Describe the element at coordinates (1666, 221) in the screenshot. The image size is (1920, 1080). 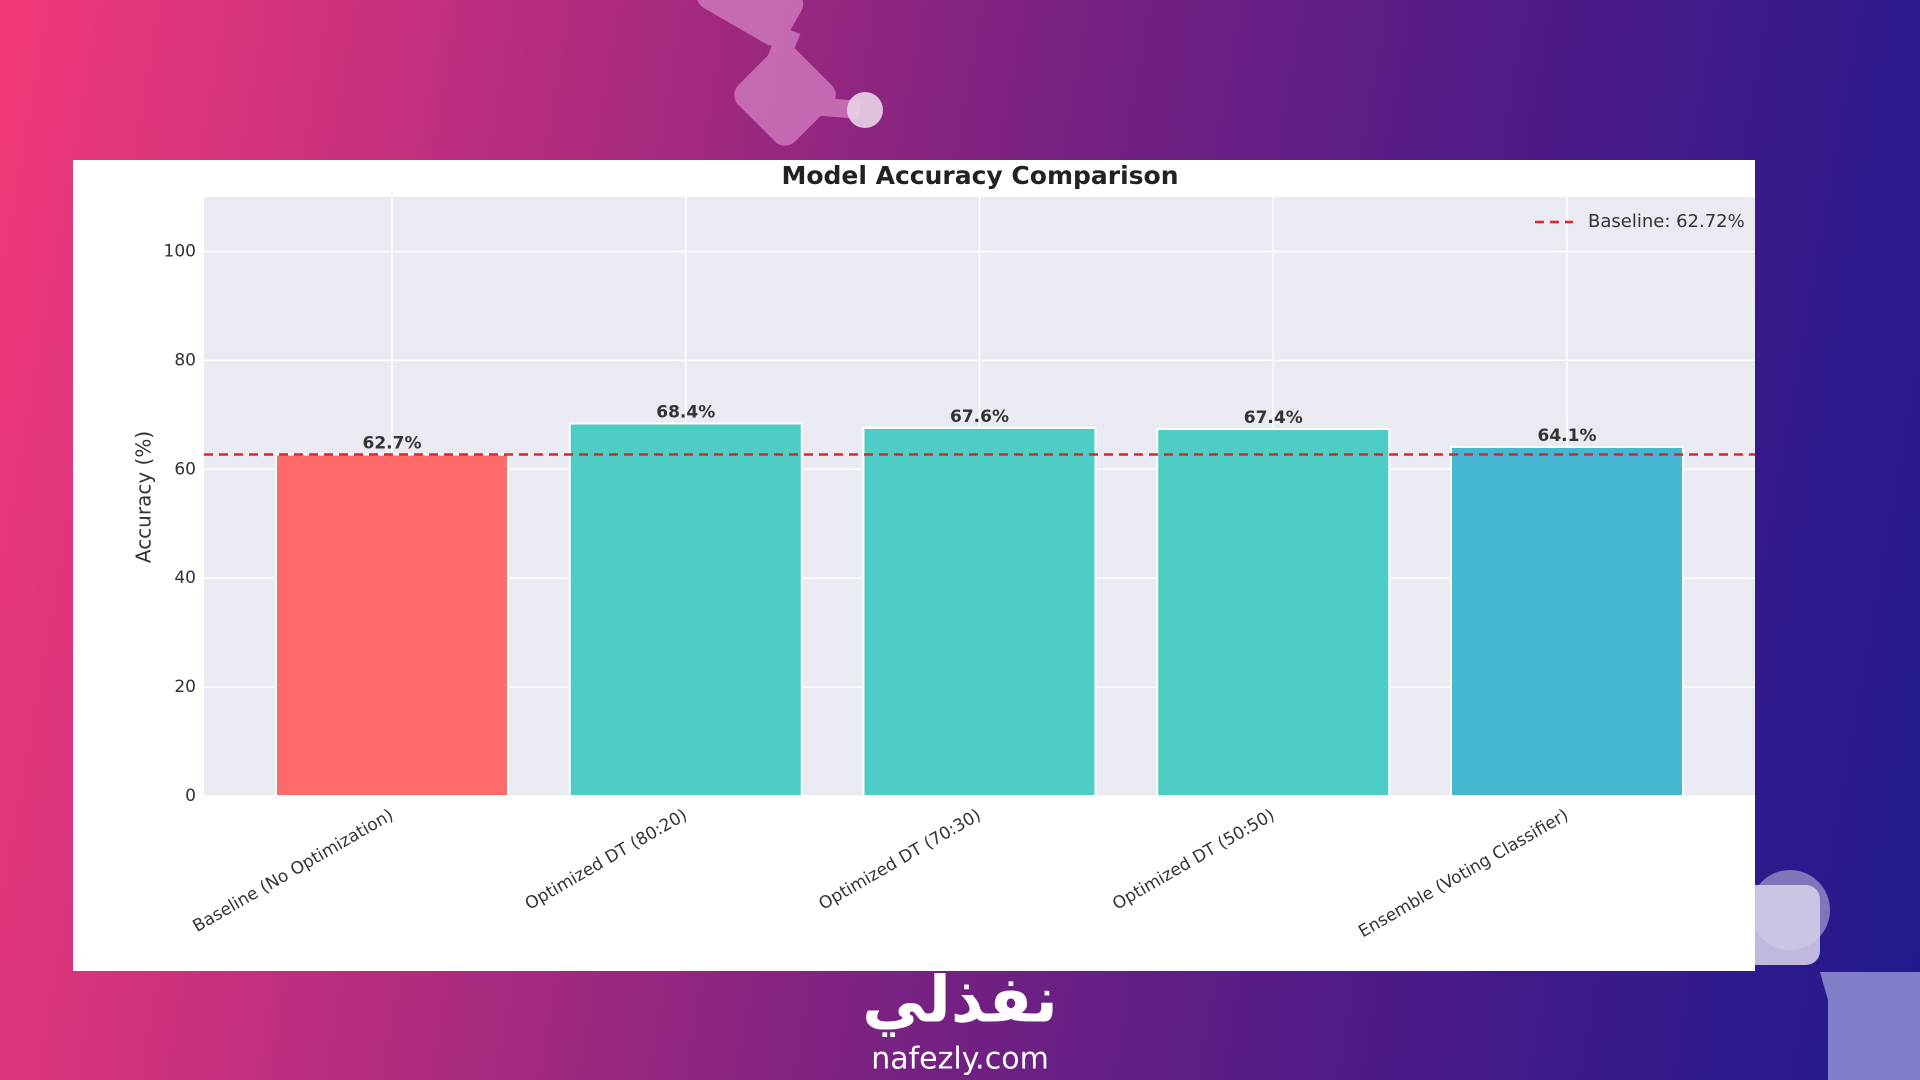
I see `legend-label: Baseline: 62.72%` at that location.